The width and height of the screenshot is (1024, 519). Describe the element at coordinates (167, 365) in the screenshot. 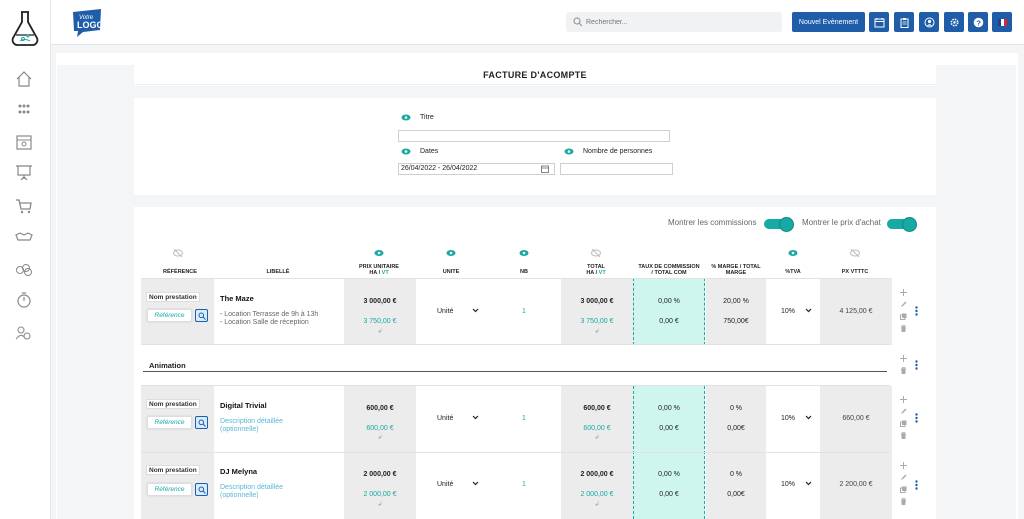

I see `section-title: Animation` at that location.